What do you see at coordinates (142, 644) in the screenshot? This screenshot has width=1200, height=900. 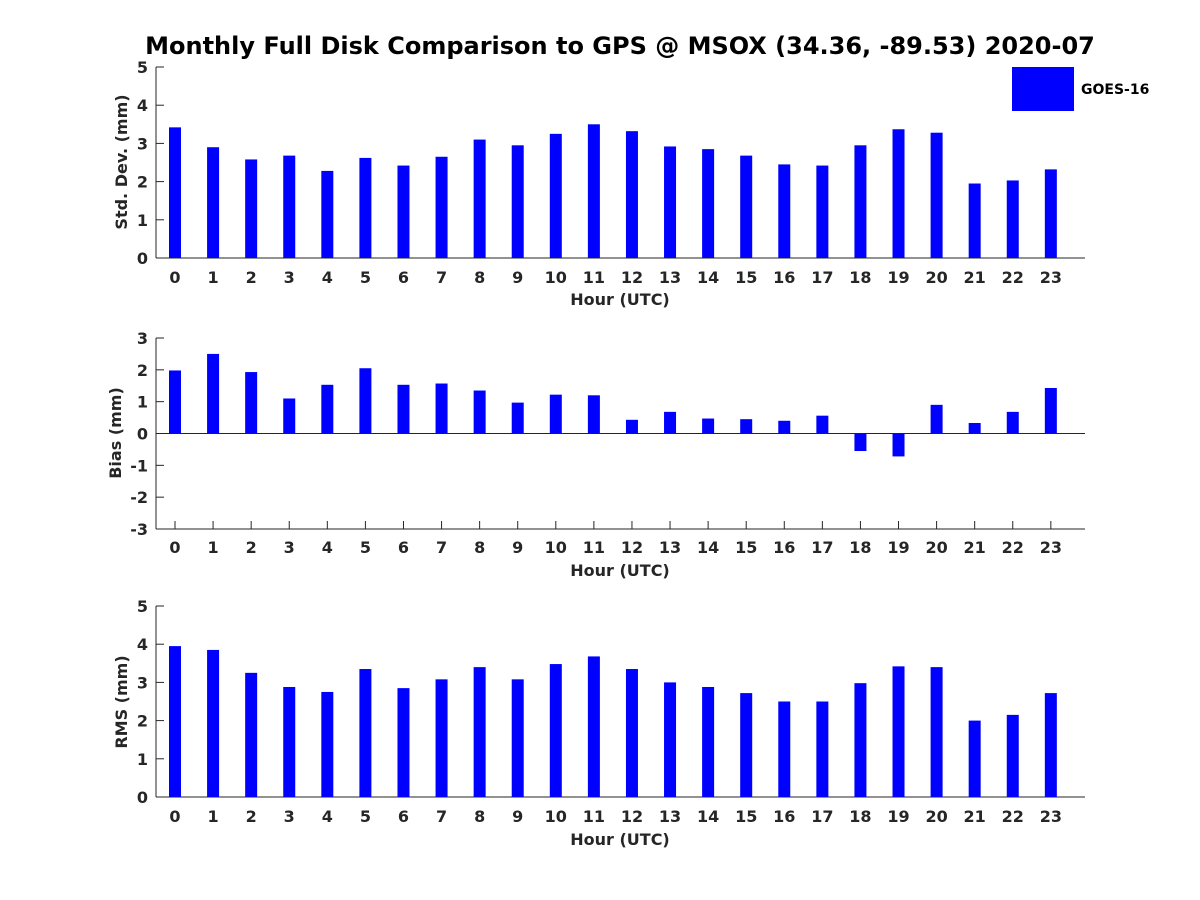 I see `y-tick-label: 4` at bounding box center [142, 644].